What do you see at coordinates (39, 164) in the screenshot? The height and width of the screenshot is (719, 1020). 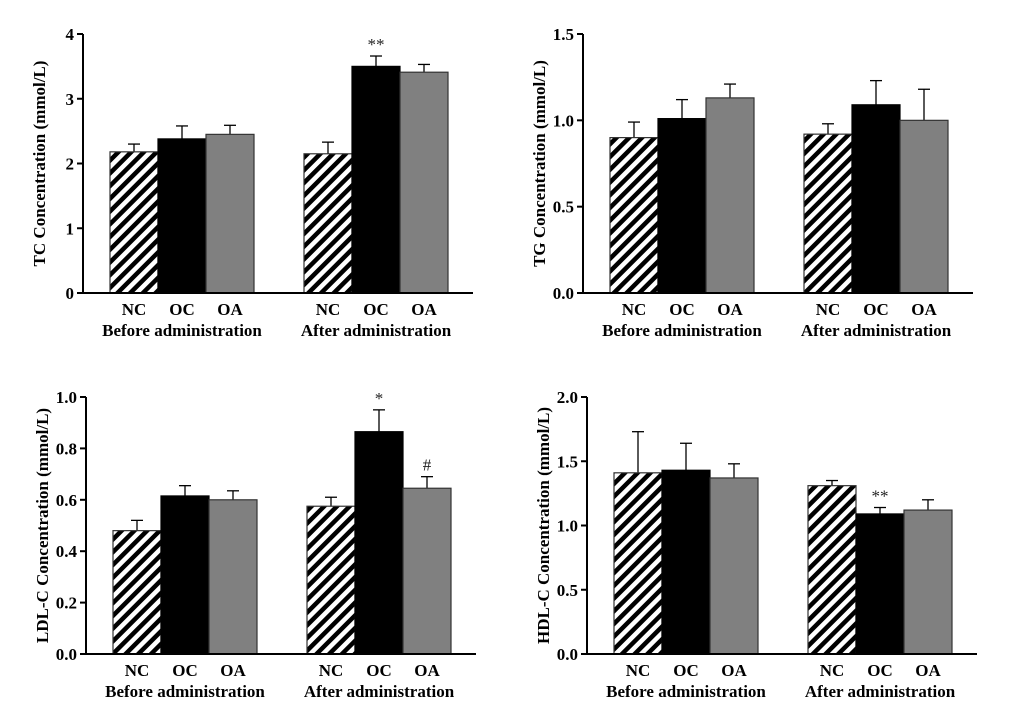 I see `y-axis-label: TC Concentration (mmol/L)` at bounding box center [39, 164].